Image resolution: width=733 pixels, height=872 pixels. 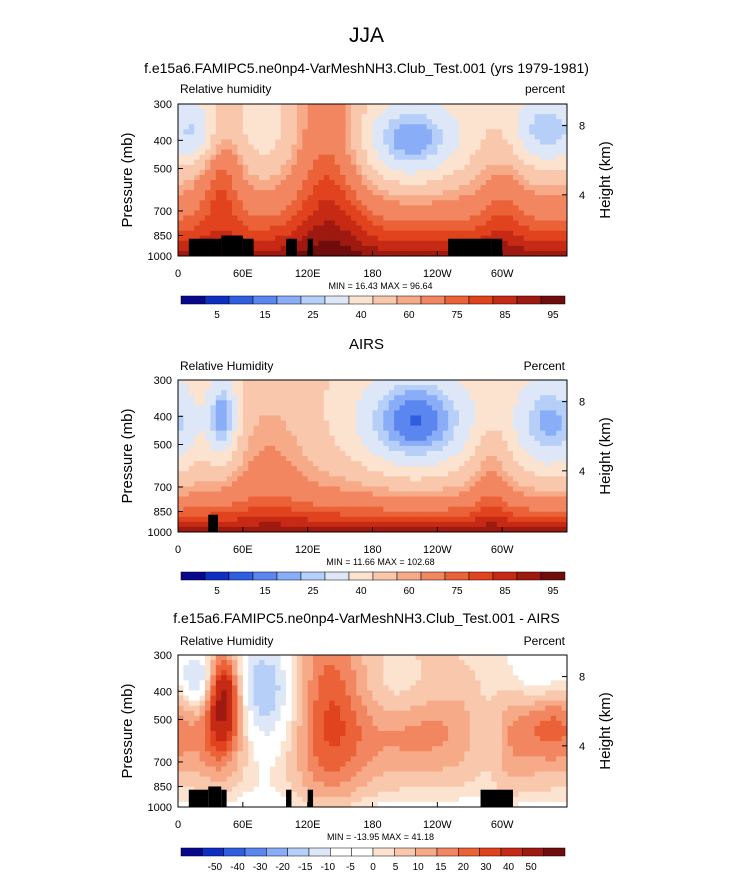 What do you see at coordinates (226, 366) in the screenshot?
I see `field-label: Relative Humidity` at bounding box center [226, 366].